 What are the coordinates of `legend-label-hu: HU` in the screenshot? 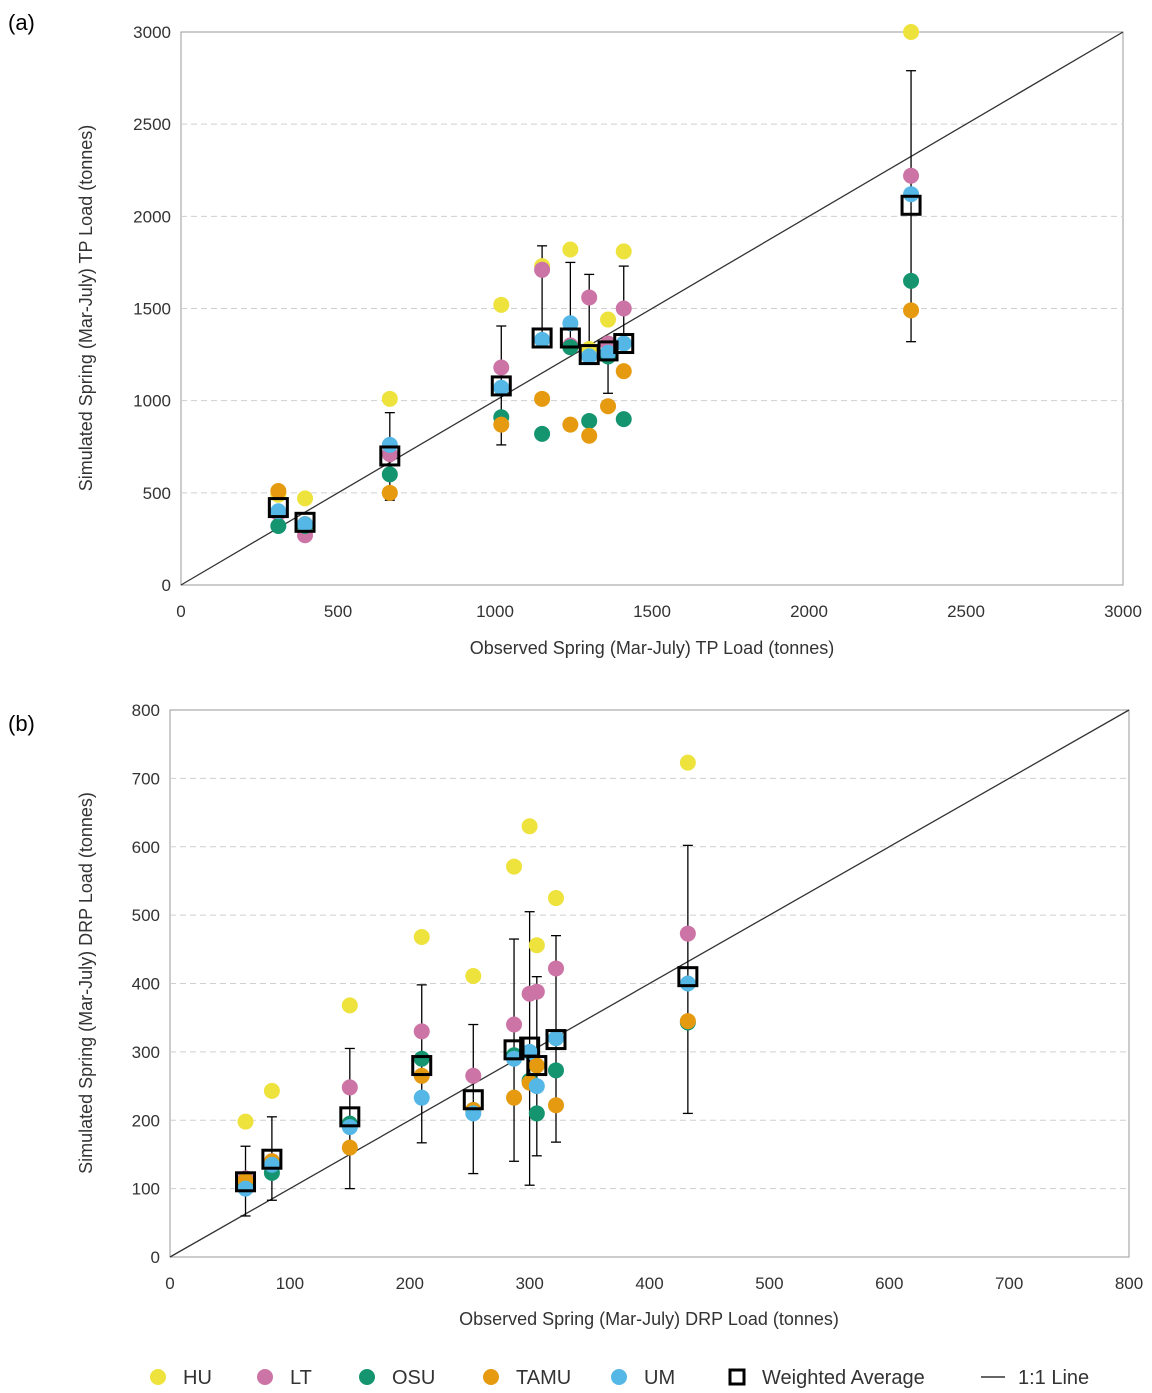 It's located at (197, 1378).